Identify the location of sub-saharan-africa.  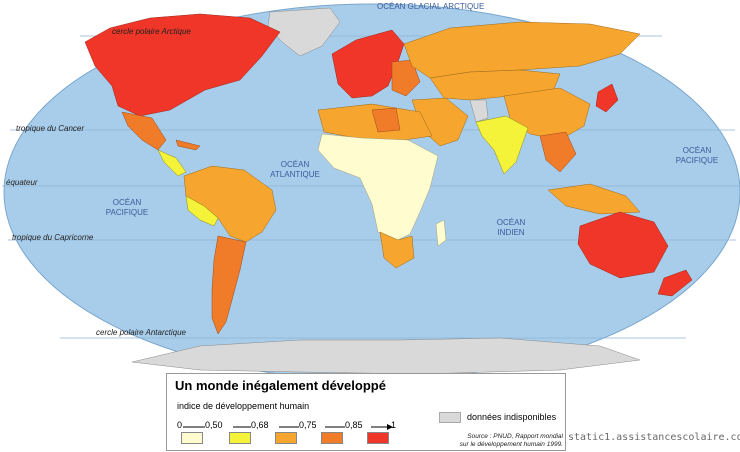
(378, 187).